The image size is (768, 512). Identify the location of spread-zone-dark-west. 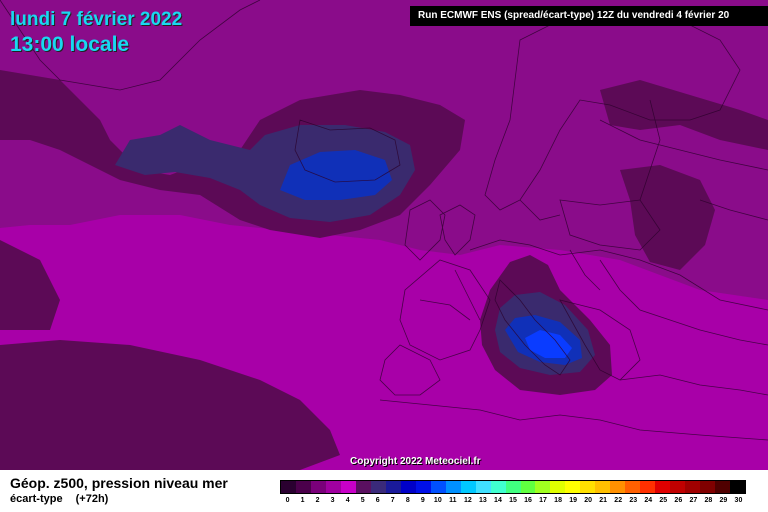
(30, 285).